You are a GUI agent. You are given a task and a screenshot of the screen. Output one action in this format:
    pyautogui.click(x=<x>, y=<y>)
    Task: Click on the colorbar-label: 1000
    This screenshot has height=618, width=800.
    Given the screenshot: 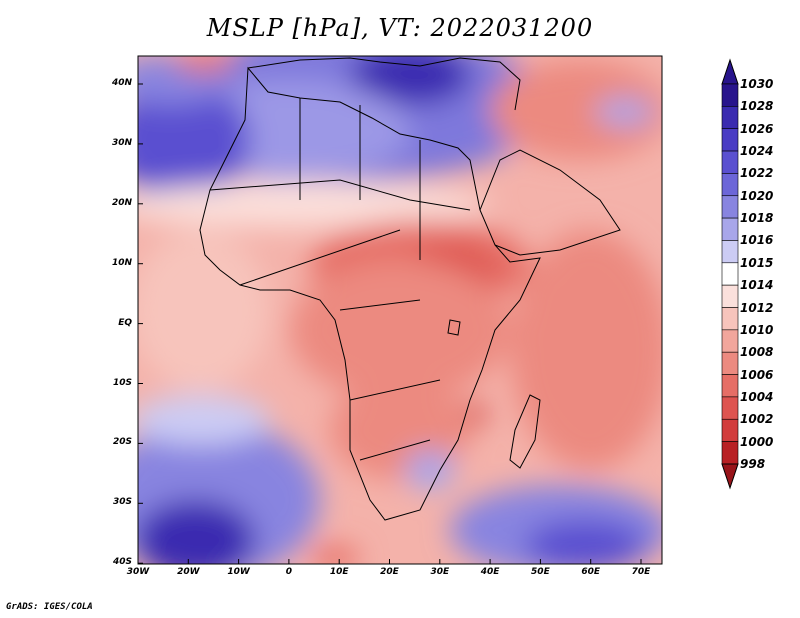 What is the action you would take?
    pyautogui.click(x=757, y=441)
    